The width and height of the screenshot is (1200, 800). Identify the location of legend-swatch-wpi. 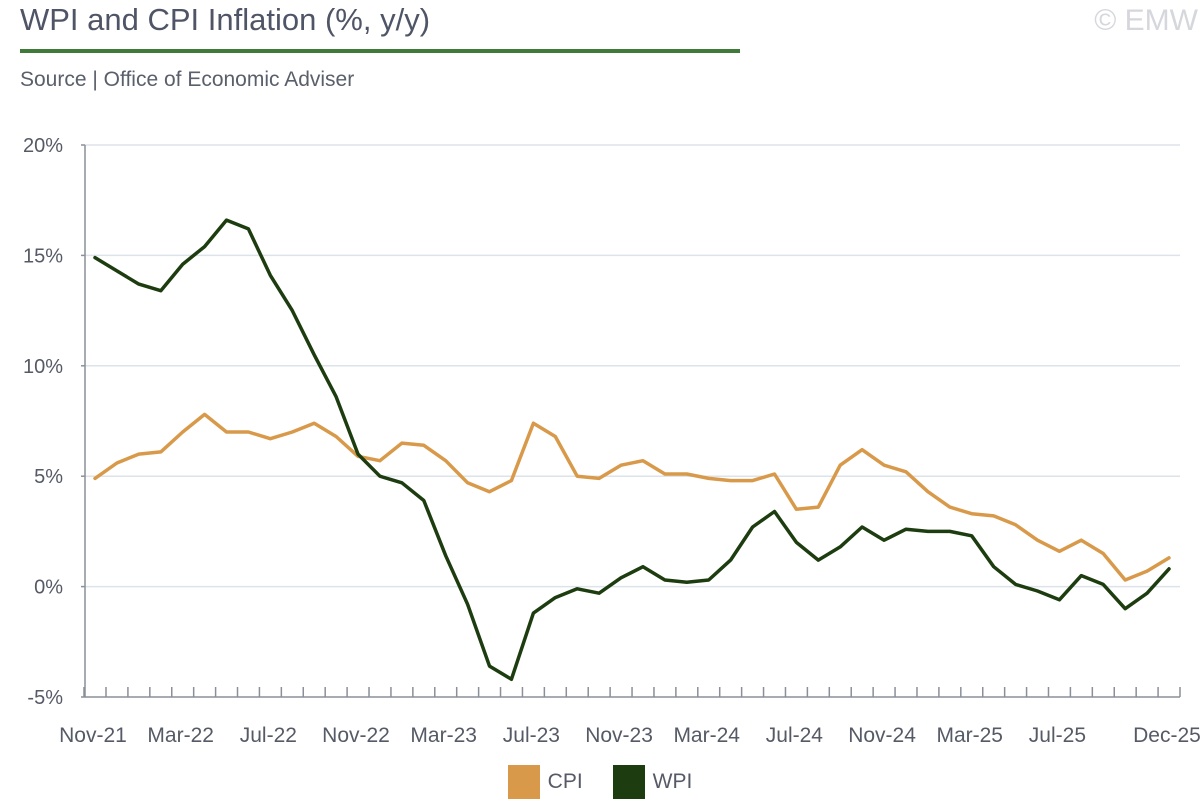
(628, 782).